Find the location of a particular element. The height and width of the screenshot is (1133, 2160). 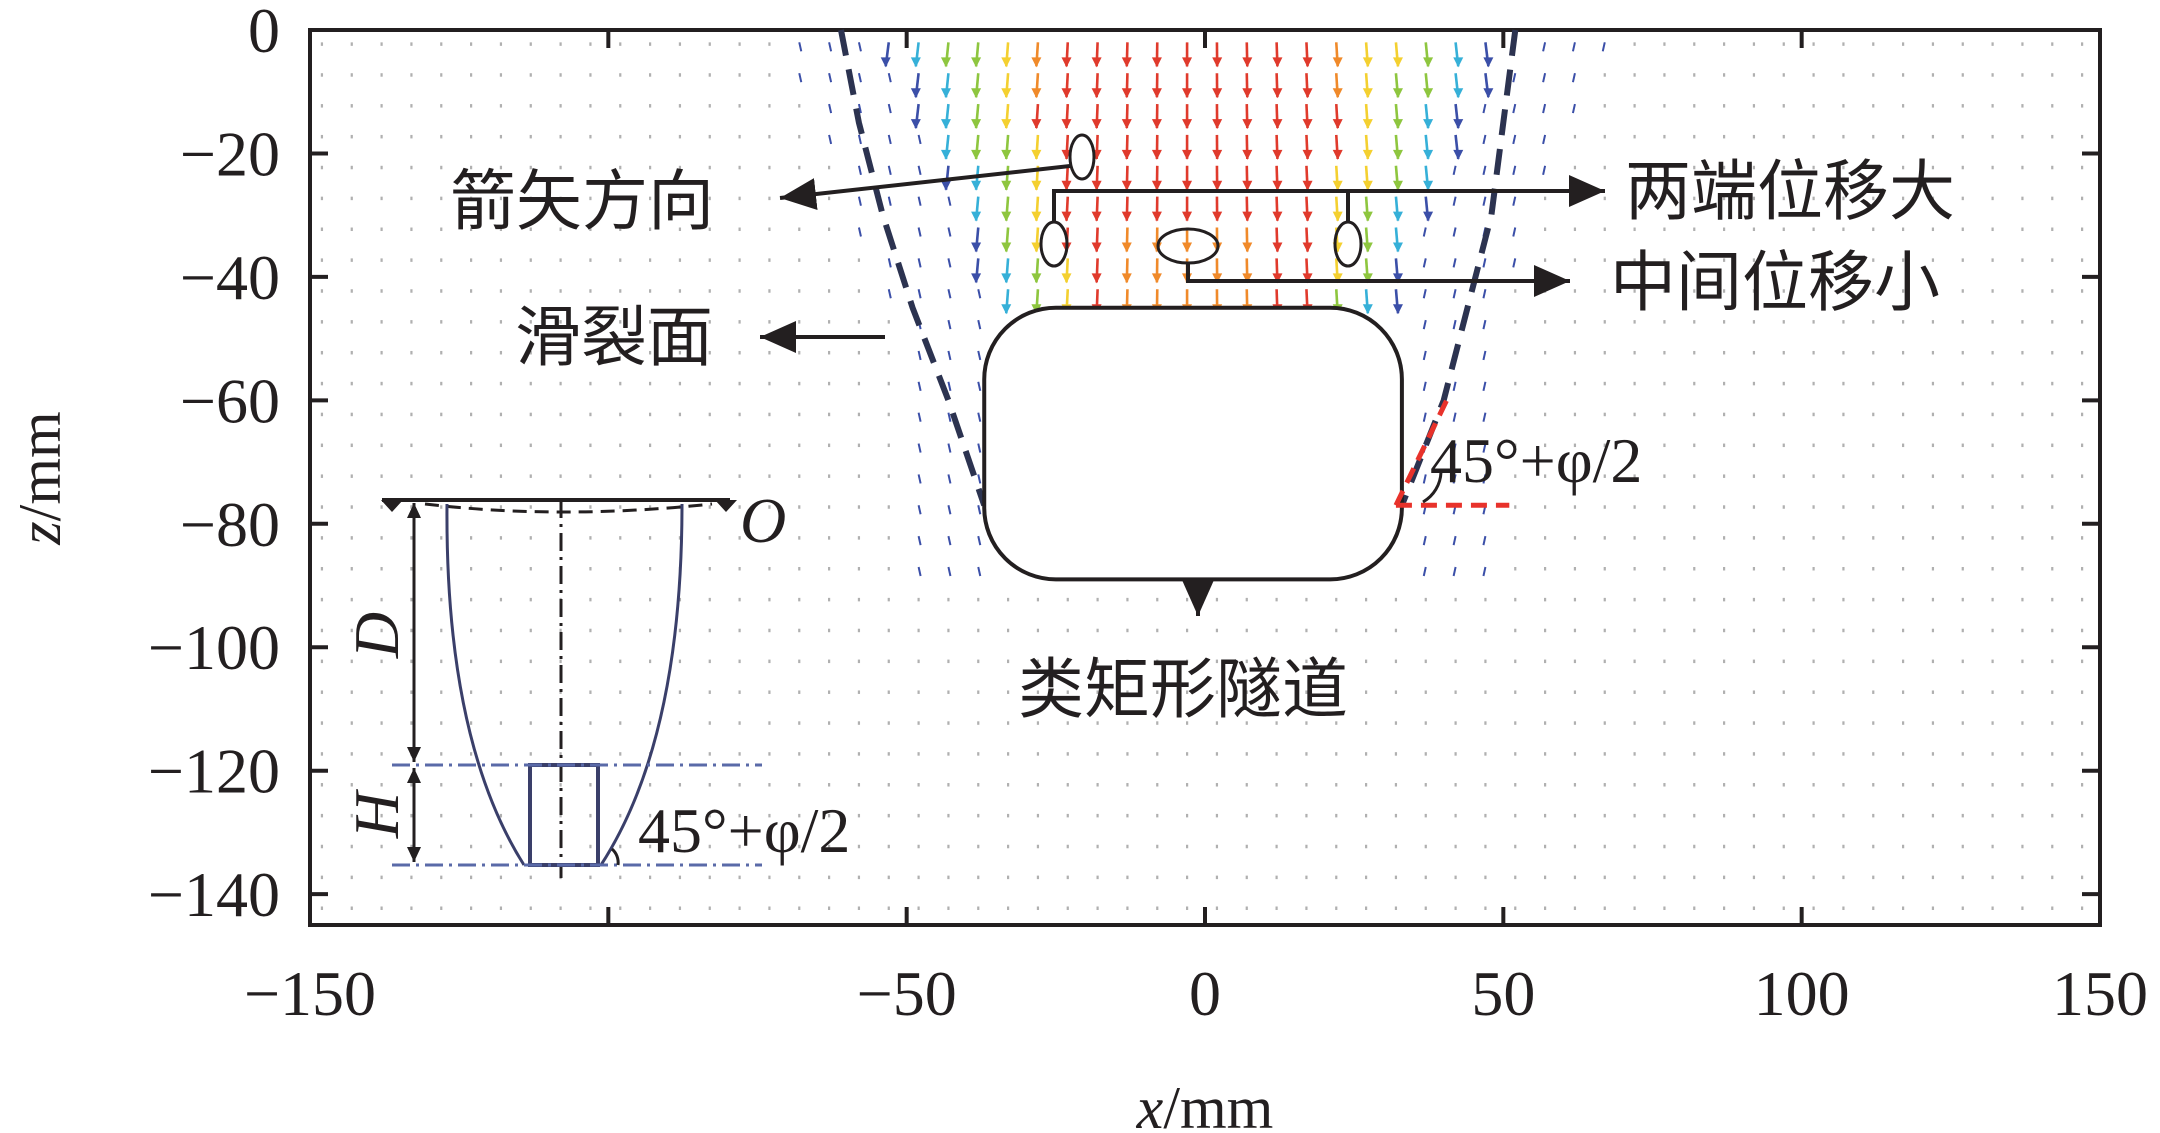

tunnel-label: 类矩形隧道 is located at coordinates (1183, 689).